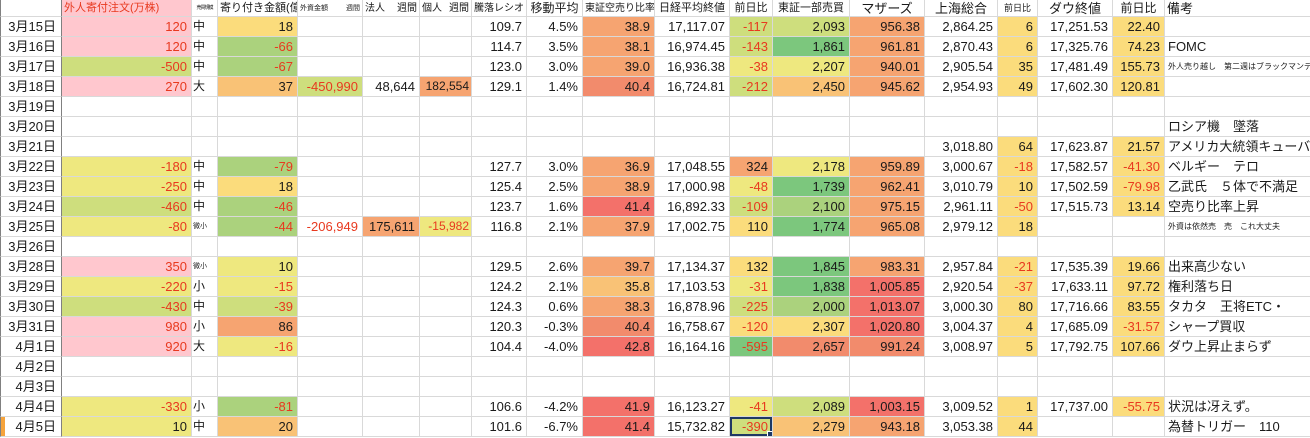 This screenshot has height=438, width=1310. Describe the element at coordinates (1237, 227) in the screenshot. I see `cell-biko: 外資は依然売 売 これ大丈夫` at that location.